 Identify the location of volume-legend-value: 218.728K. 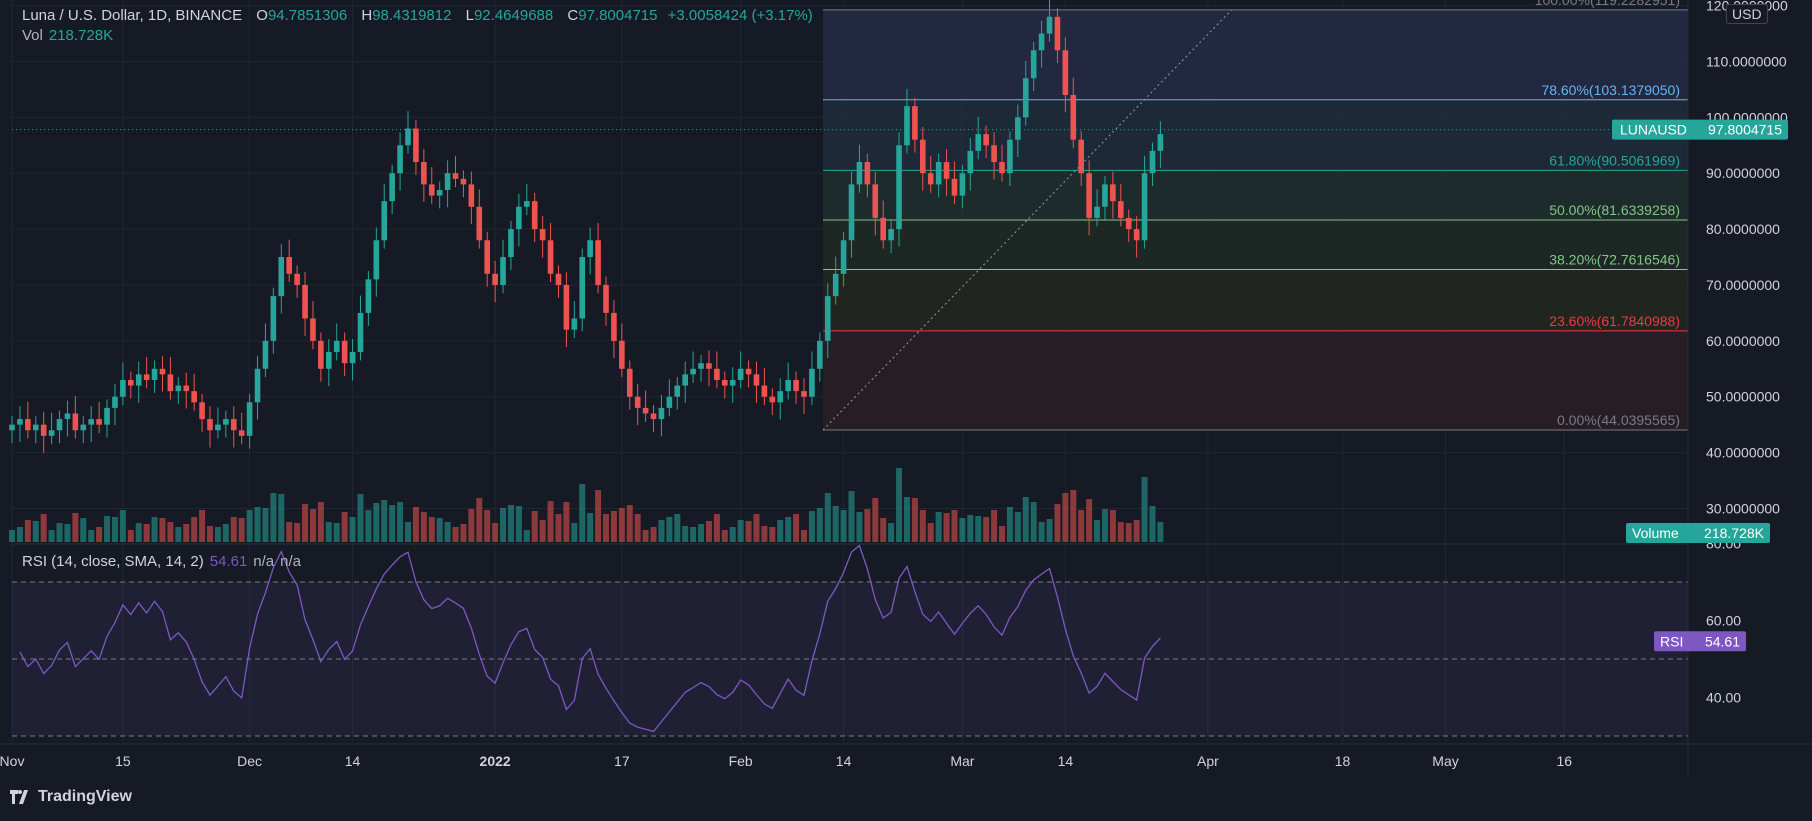
(81, 35).